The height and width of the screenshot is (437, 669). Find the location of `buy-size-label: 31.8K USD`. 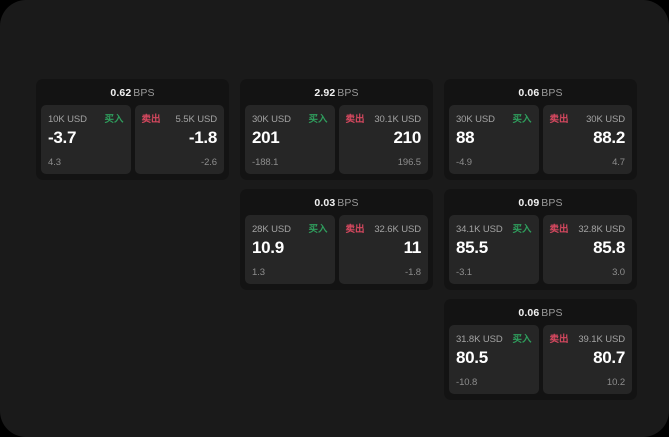

buy-size-label: 31.8K USD is located at coordinates (479, 339).